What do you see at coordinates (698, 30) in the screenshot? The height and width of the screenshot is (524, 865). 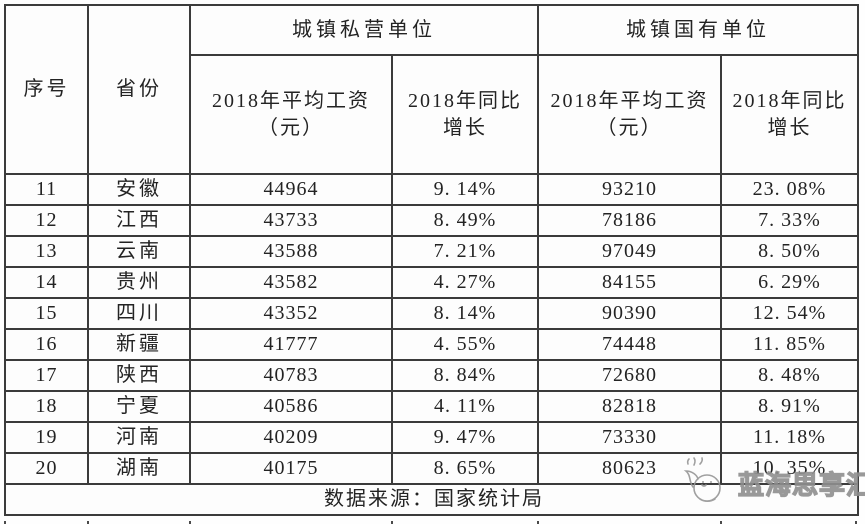 I see `header-group-state: 城镇国有单位` at bounding box center [698, 30].